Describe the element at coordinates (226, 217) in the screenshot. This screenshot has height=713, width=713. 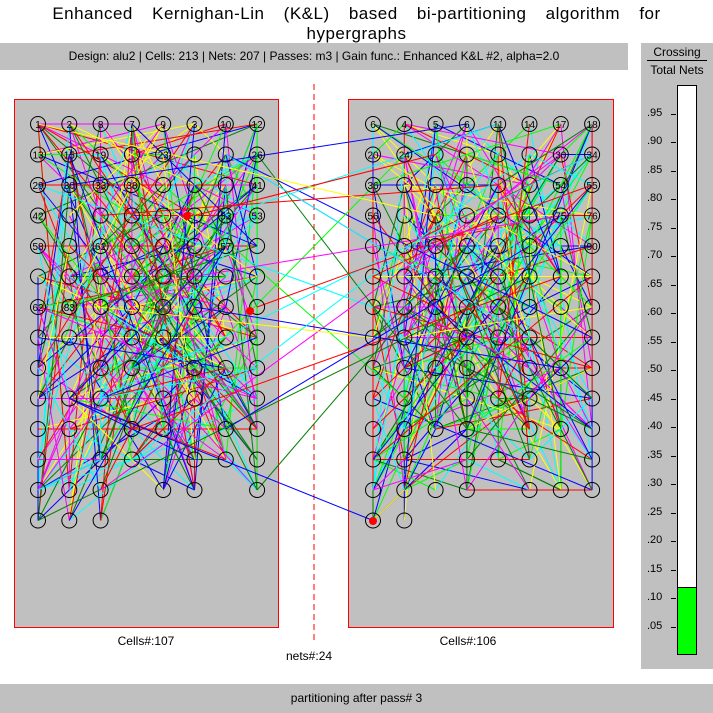
I see `left-cell-label: 53` at that location.